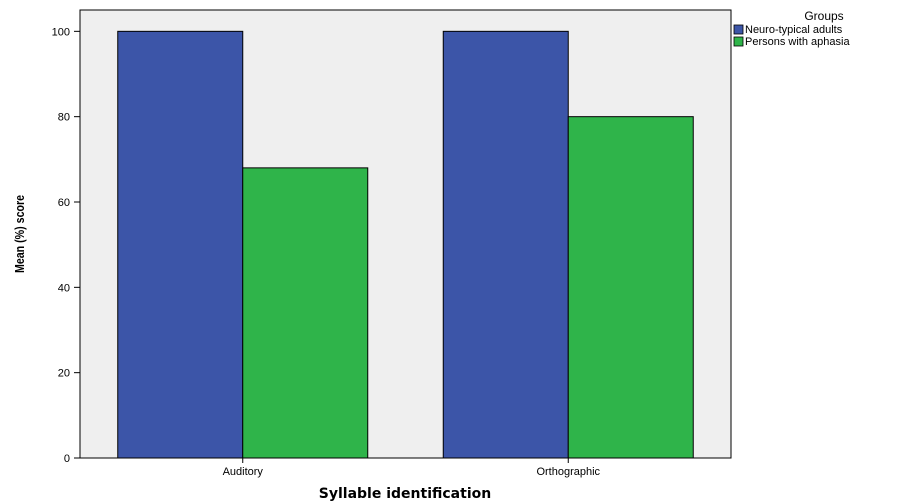 The image size is (919, 504). Describe the element at coordinates (405, 494) in the screenshot. I see `x-axis-title: Syllable identification` at that location.